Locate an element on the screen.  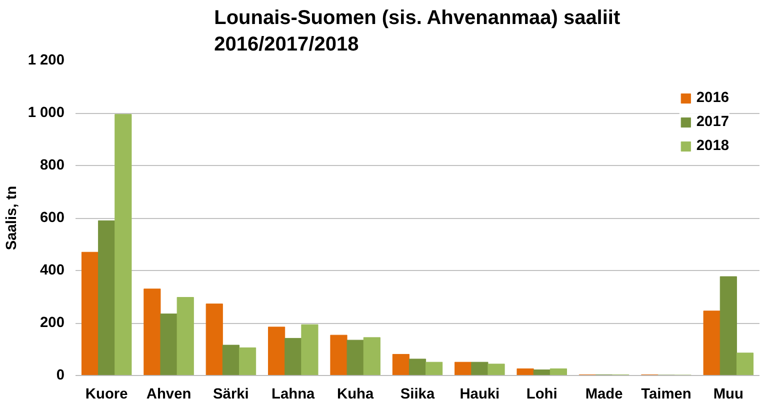
y-tick-label: 800 is located at coordinates (52, 166).